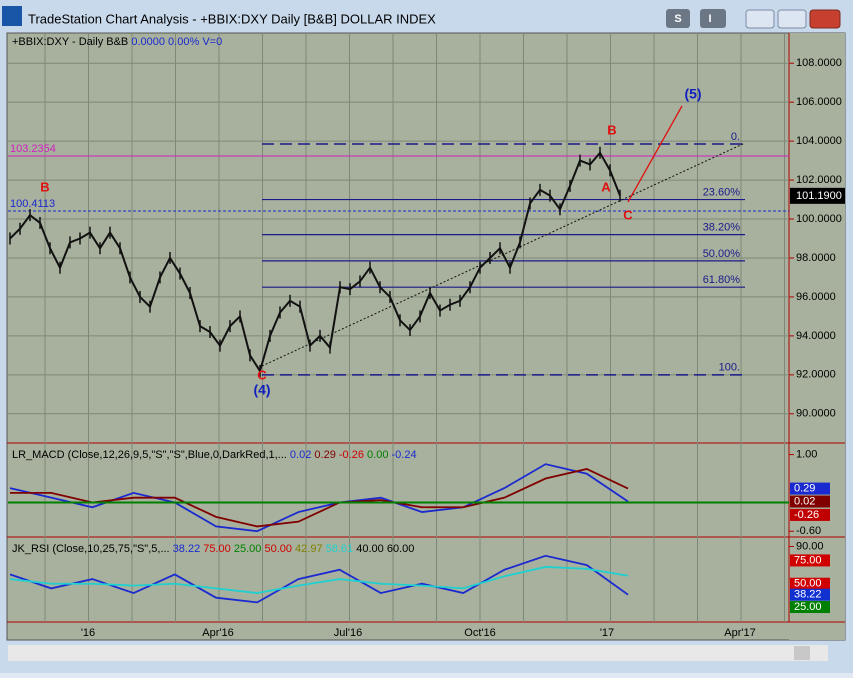  What do you see at coordinates (722, 228) in the screenshot?
I see `fib-label: 38.20%` at bounding box center [722, 228].